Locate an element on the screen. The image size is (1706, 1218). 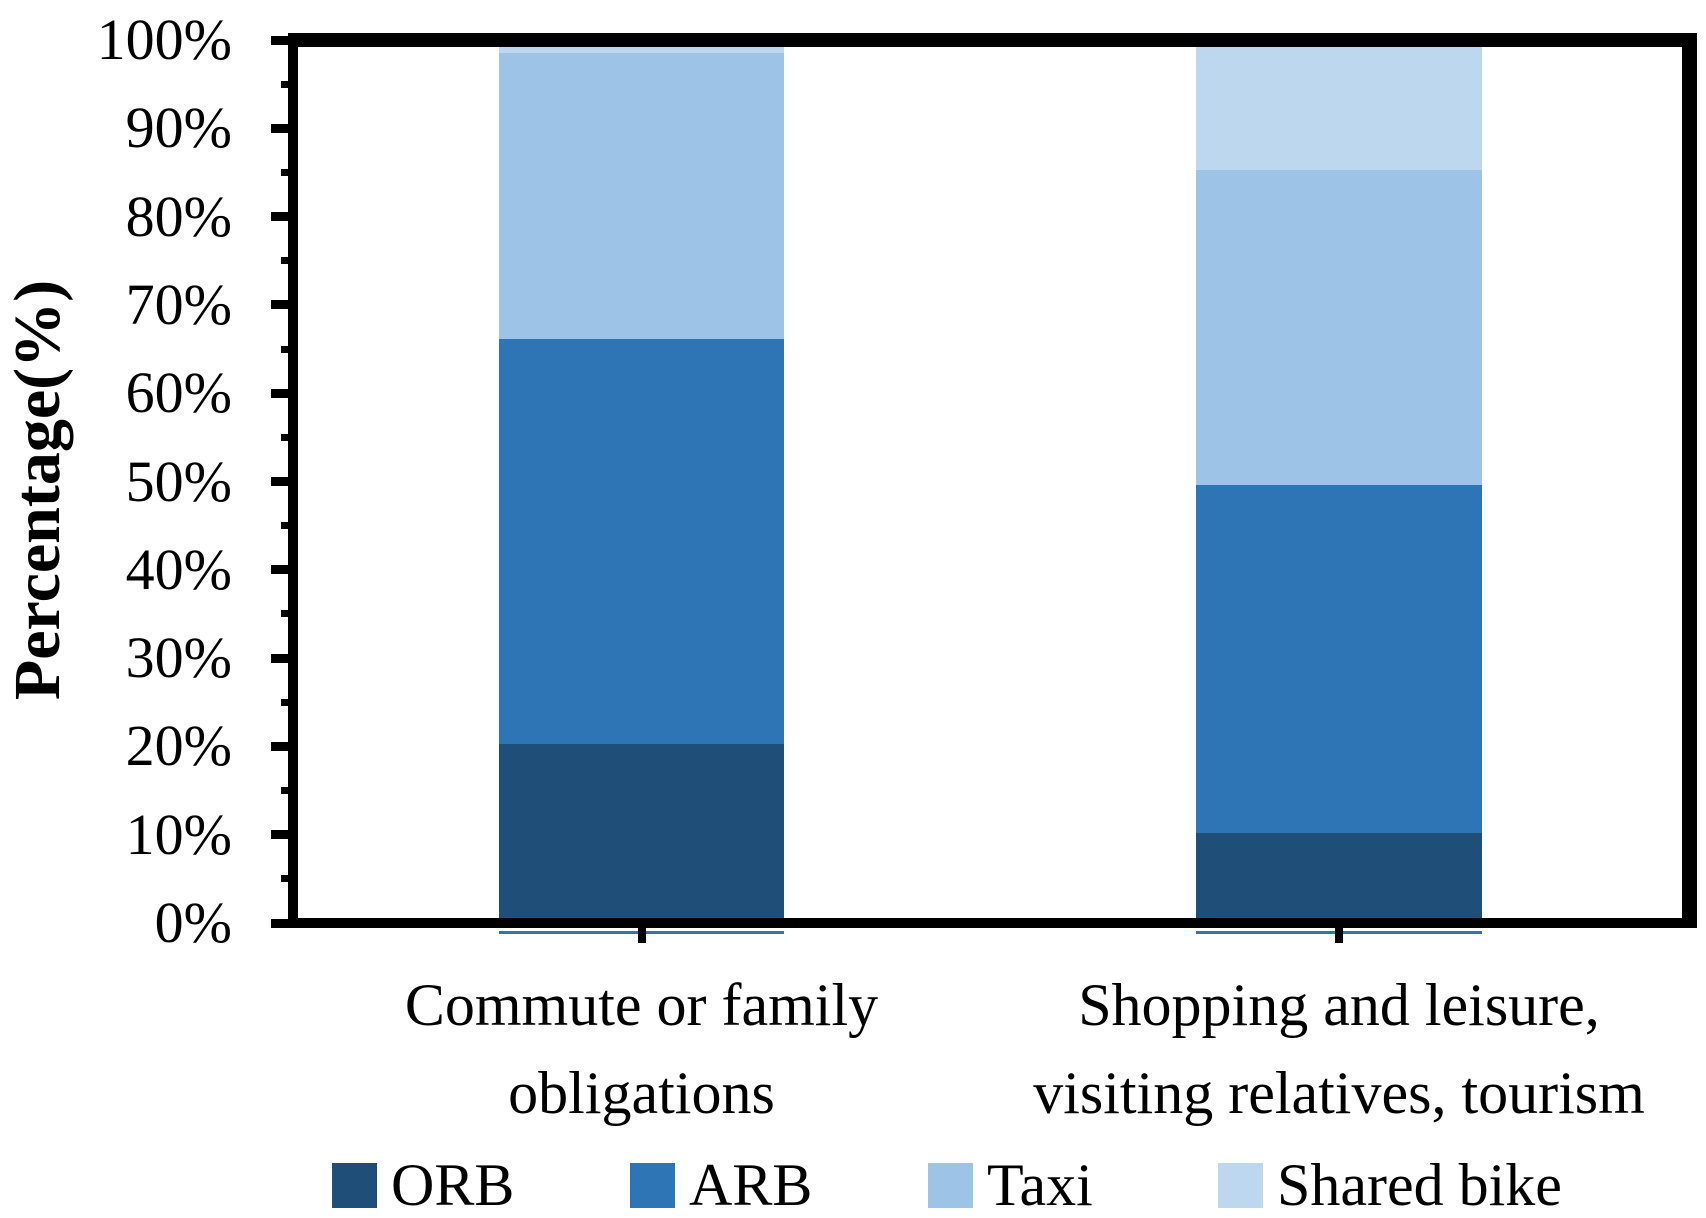
y-tick-label: 0% is located at coordinates (193, 922).